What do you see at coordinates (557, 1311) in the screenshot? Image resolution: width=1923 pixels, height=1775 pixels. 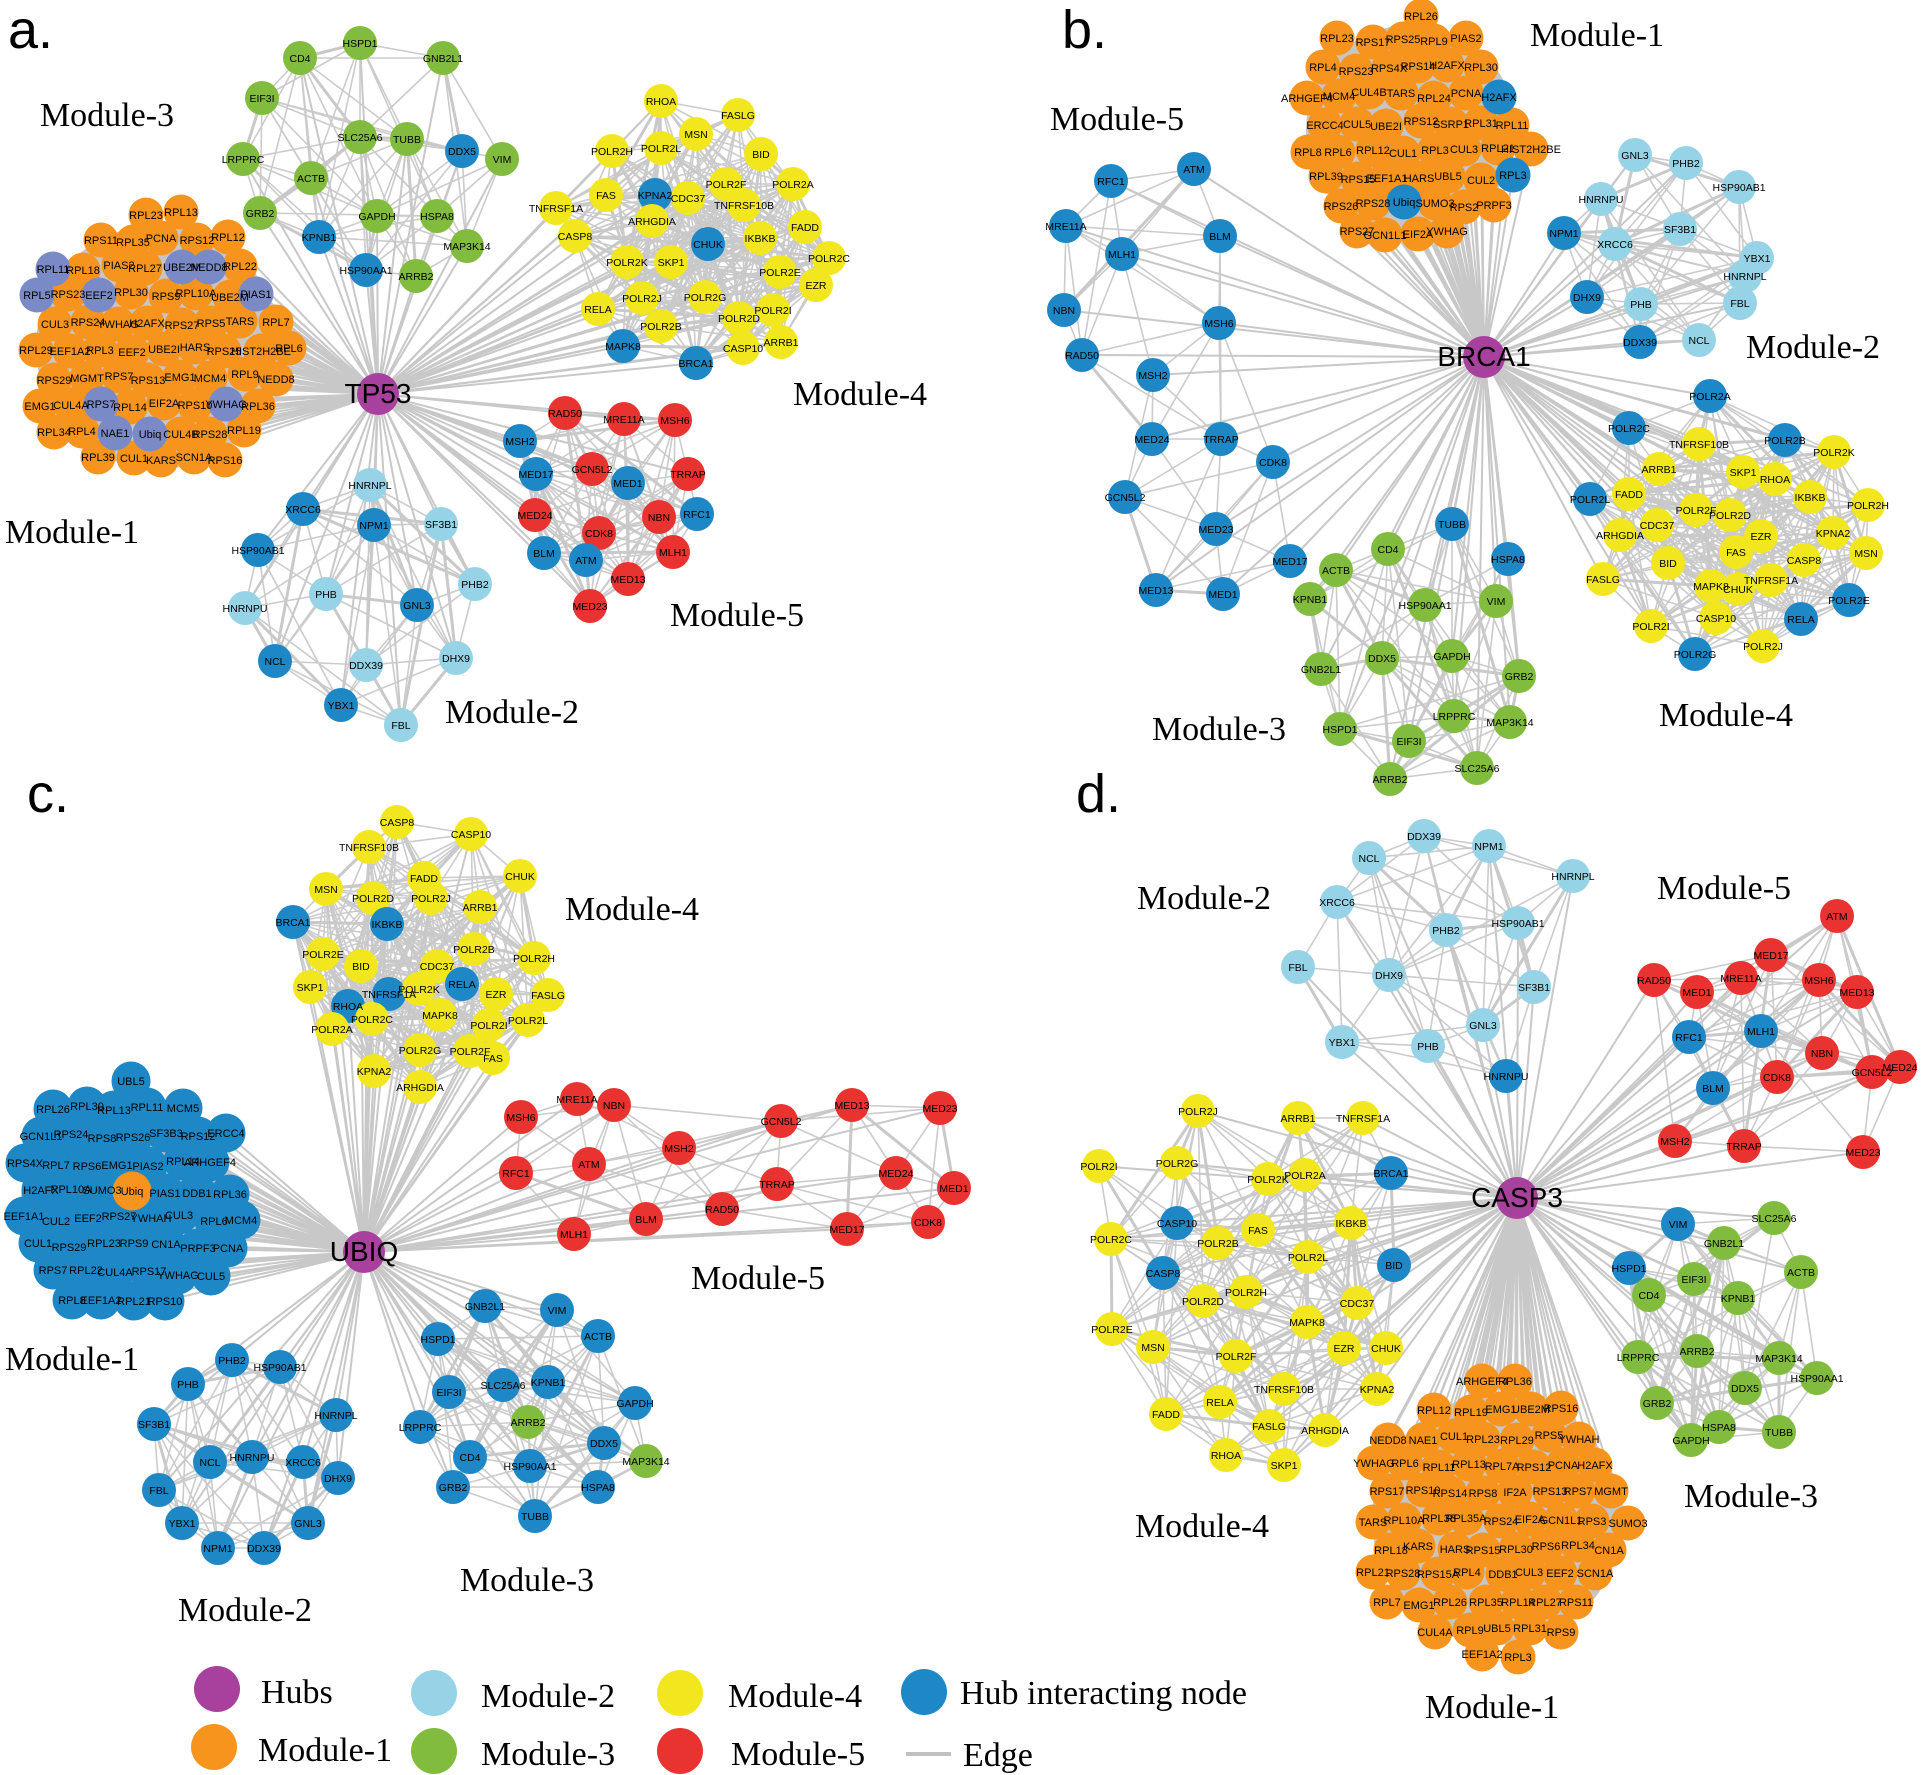 I see `svg-text: VIM` at bounding box center [557, 1311].